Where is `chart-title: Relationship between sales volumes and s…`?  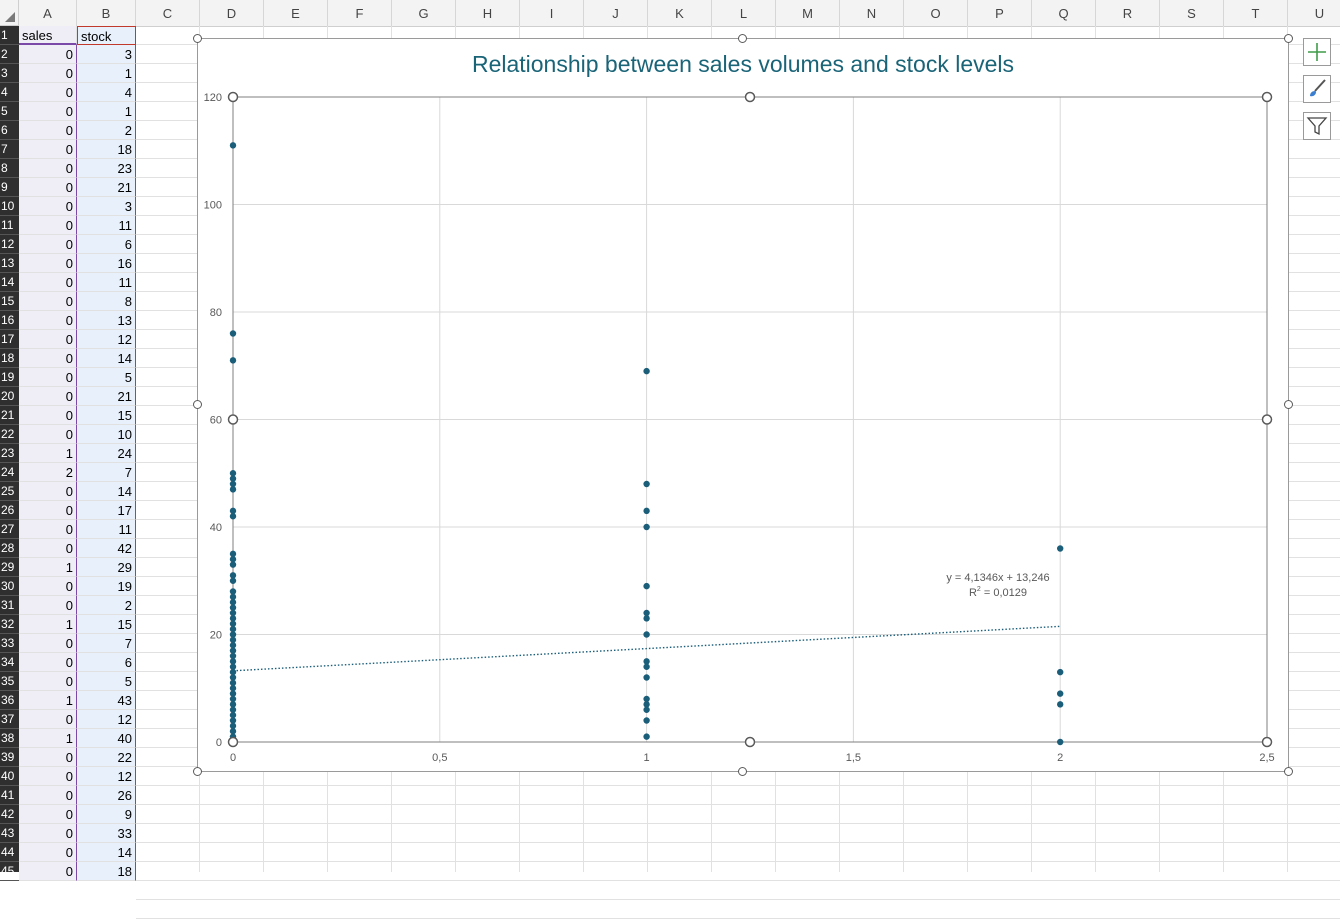
chart-title: Relationship between sales volumes and s… is located at coordinates (743, 64).